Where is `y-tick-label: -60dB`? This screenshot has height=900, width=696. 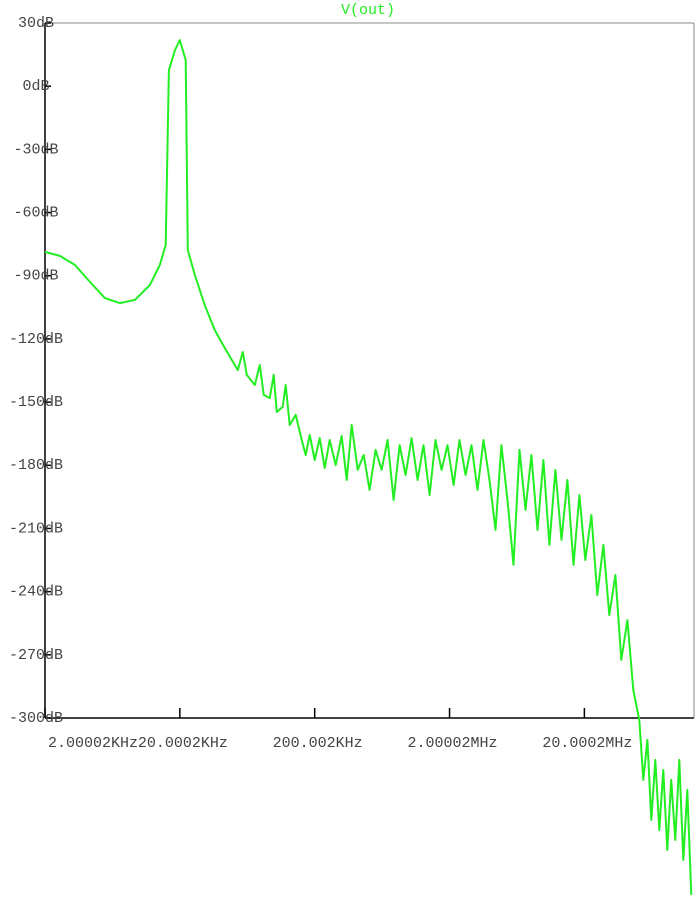 y-tick-label: -60dB is located at coordinates (35, 213).